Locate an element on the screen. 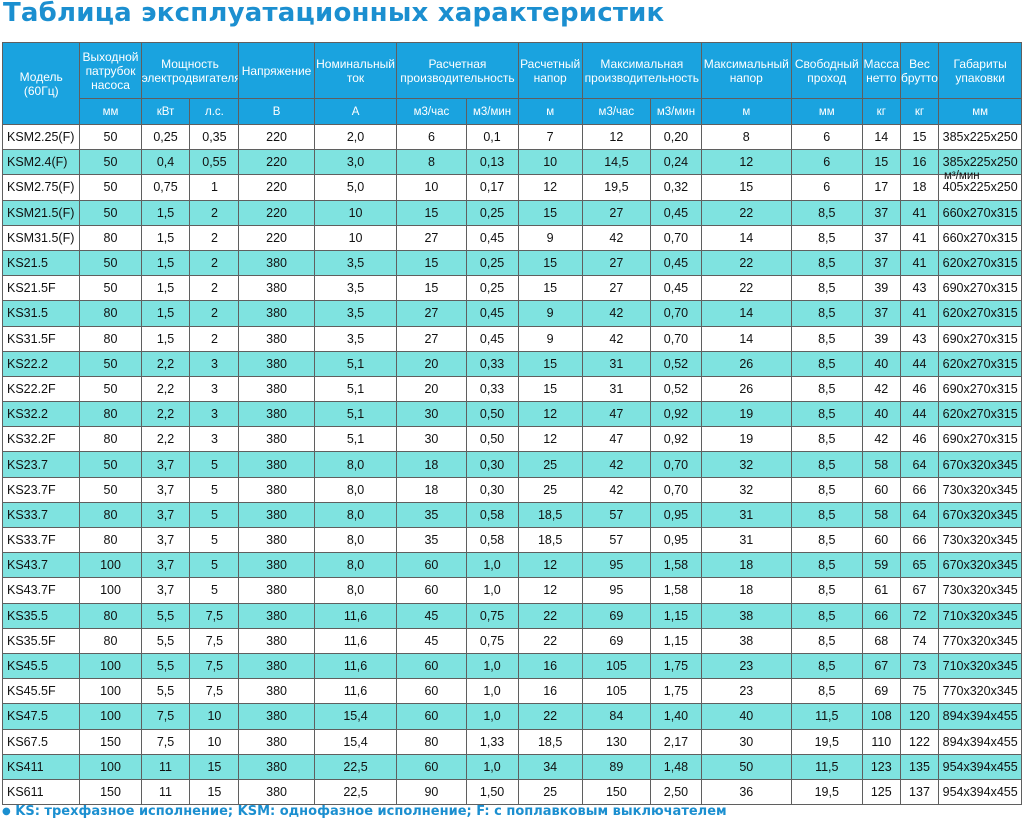 Image resolution: width=1023 pixels, height=829 pixels. value-cell: 0,75 is located at coordinates (165, 187).